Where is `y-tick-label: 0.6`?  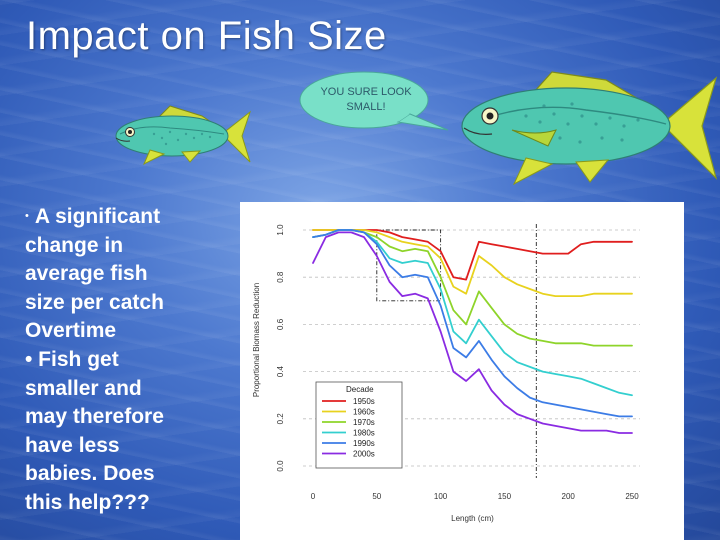
y-tick-label: 0.6 is located at coordinates (280, 324).